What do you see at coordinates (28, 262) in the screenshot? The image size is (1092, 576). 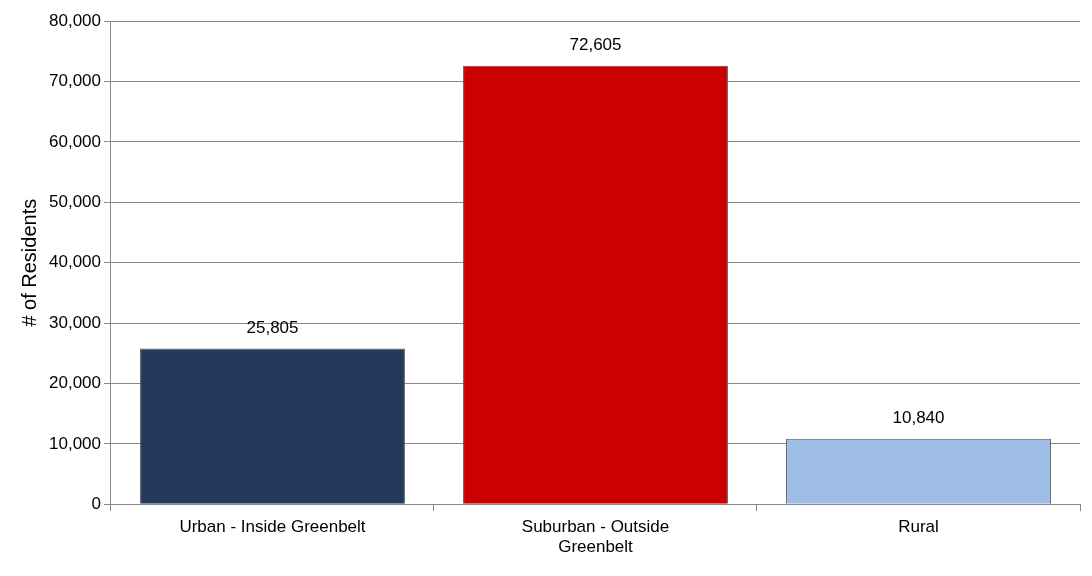 I see `y-axis-title: # of Residents` at bounding box center [28, 262].